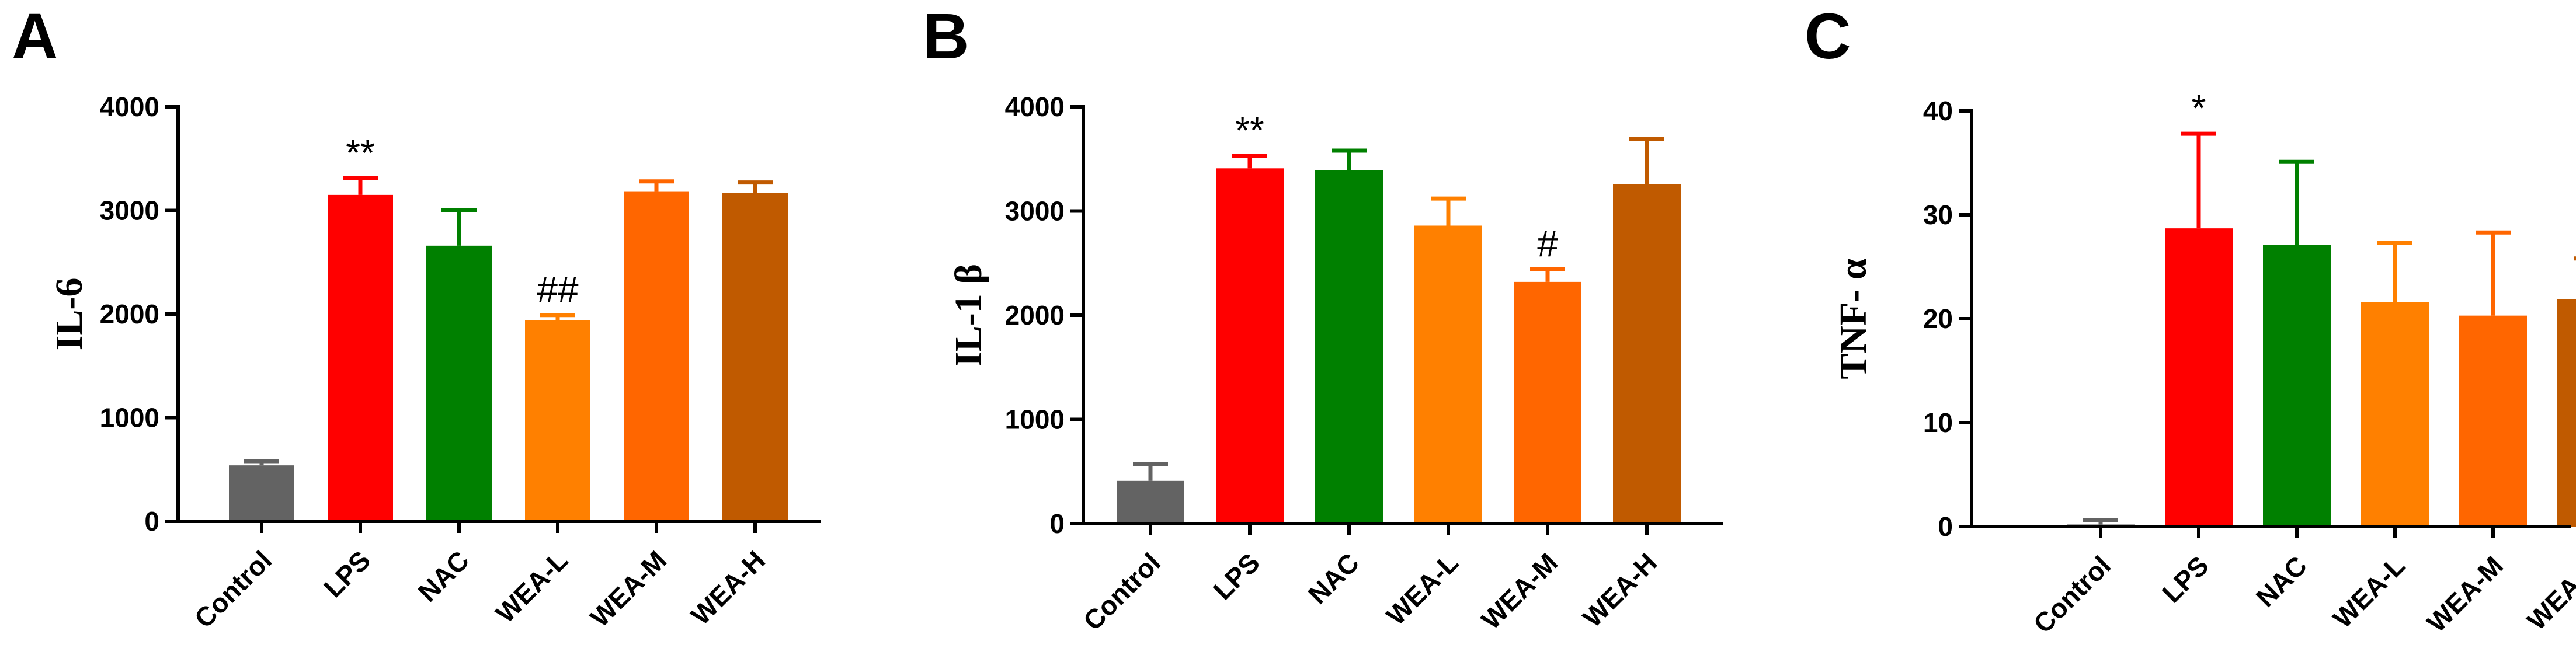  I want to click on panel-label: C, so click(1828, 36).